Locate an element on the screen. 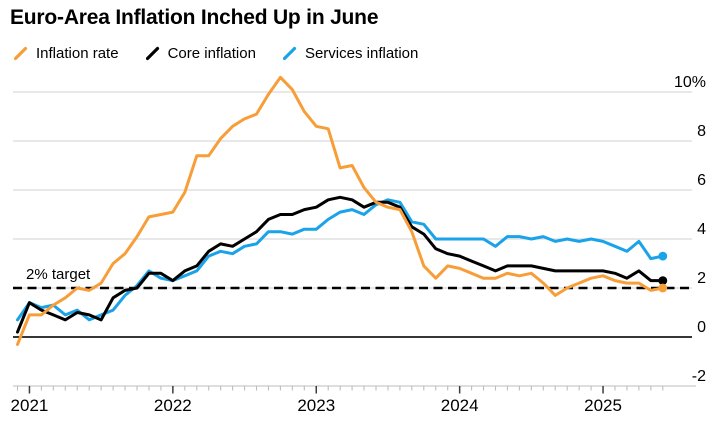  legend-label: Inflation rate is located at coordinates (77, 53).